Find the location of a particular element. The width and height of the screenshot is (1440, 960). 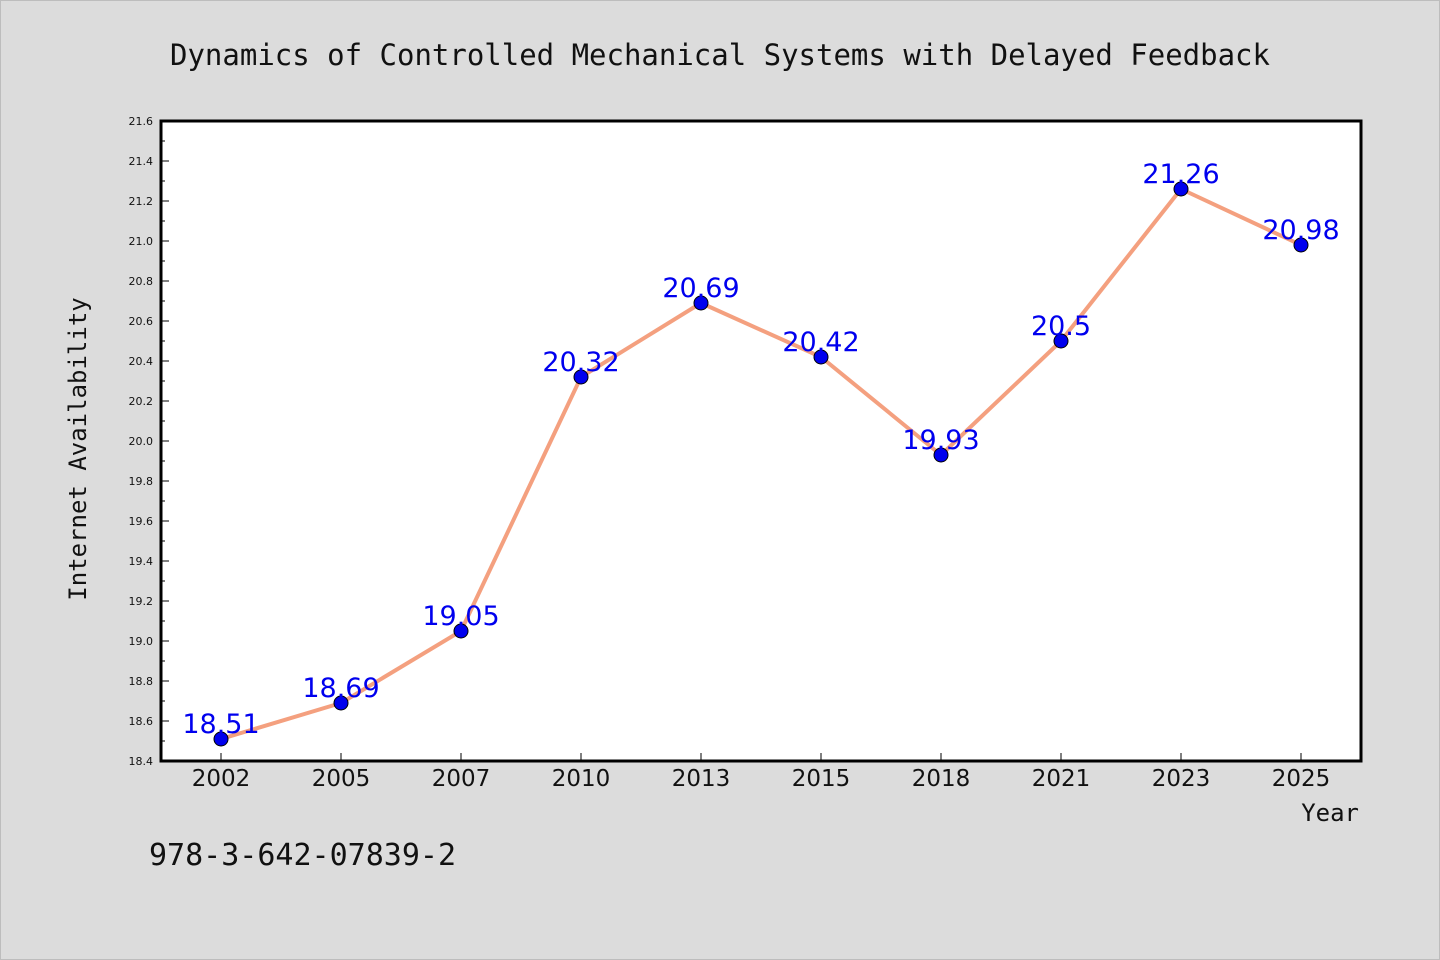

y-axis-label: Internet Availability is located at coordinates (78, 448).